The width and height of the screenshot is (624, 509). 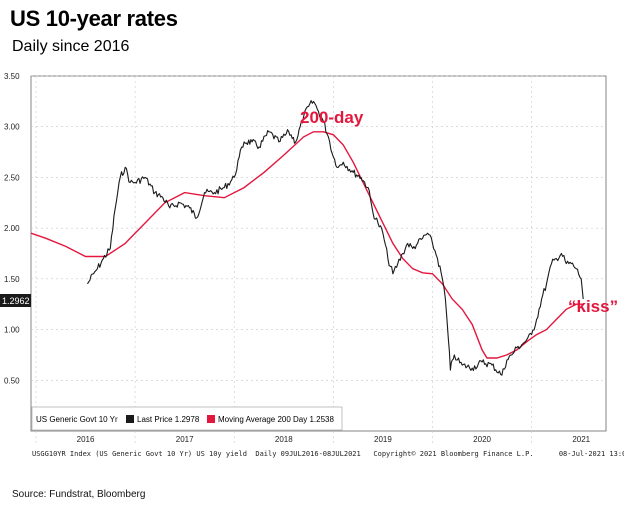 I want to click on legend-moving-average: Moving Average 200 Day 1.2538, so click(x=276, y=419).